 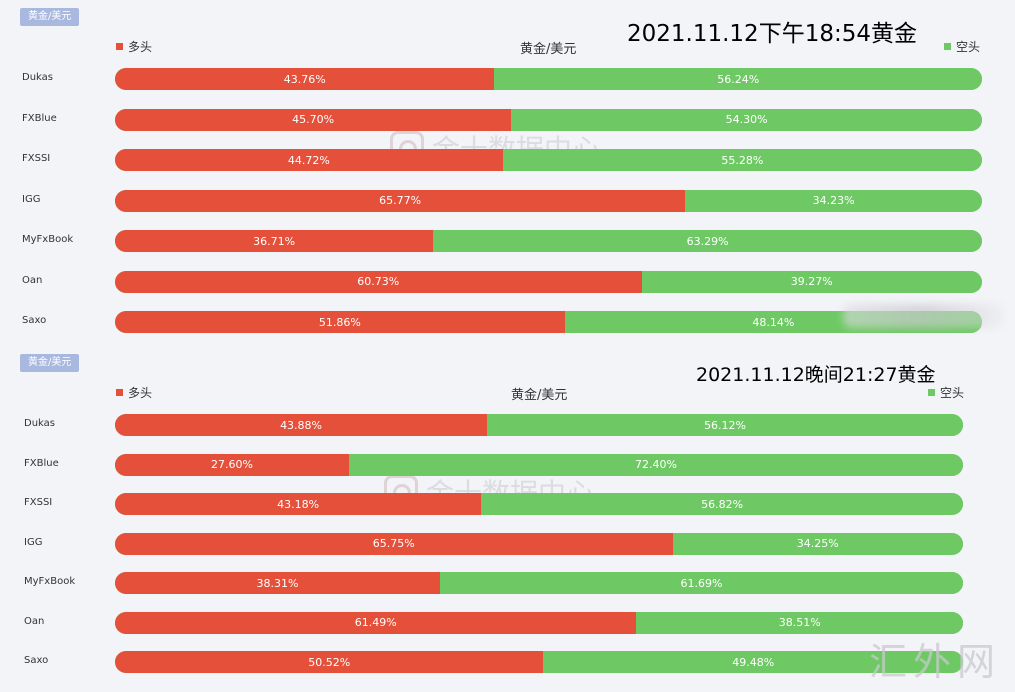 What do you see at coordinates (753, 662) in the screenshot?
I see `short-segment: 49.48%` at bounding box center [753, 662].